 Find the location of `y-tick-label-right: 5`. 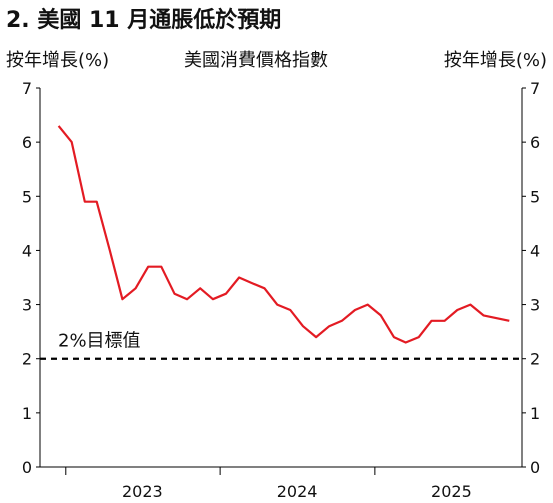

y-tick-label-right: 5 is located at coordinates (535, 196).